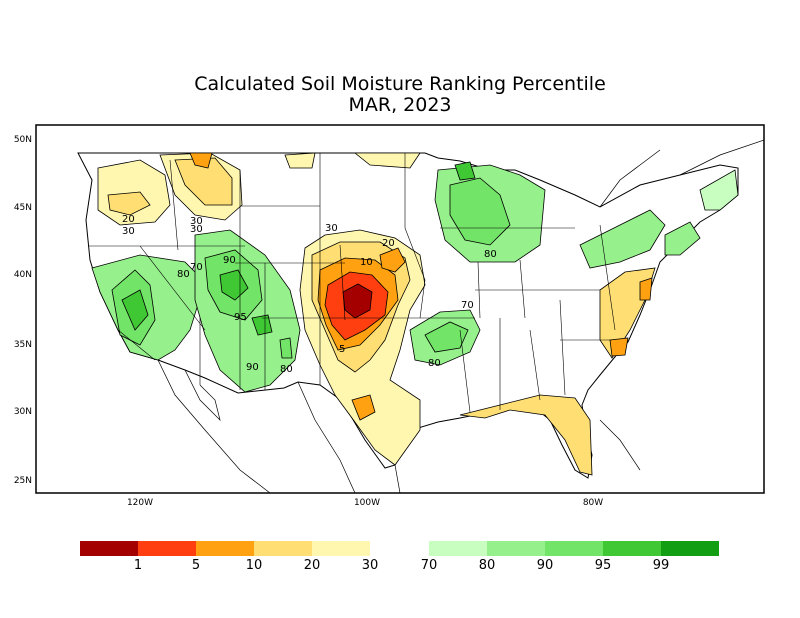  I want to click on legend-label: 90, so click(545, 565).